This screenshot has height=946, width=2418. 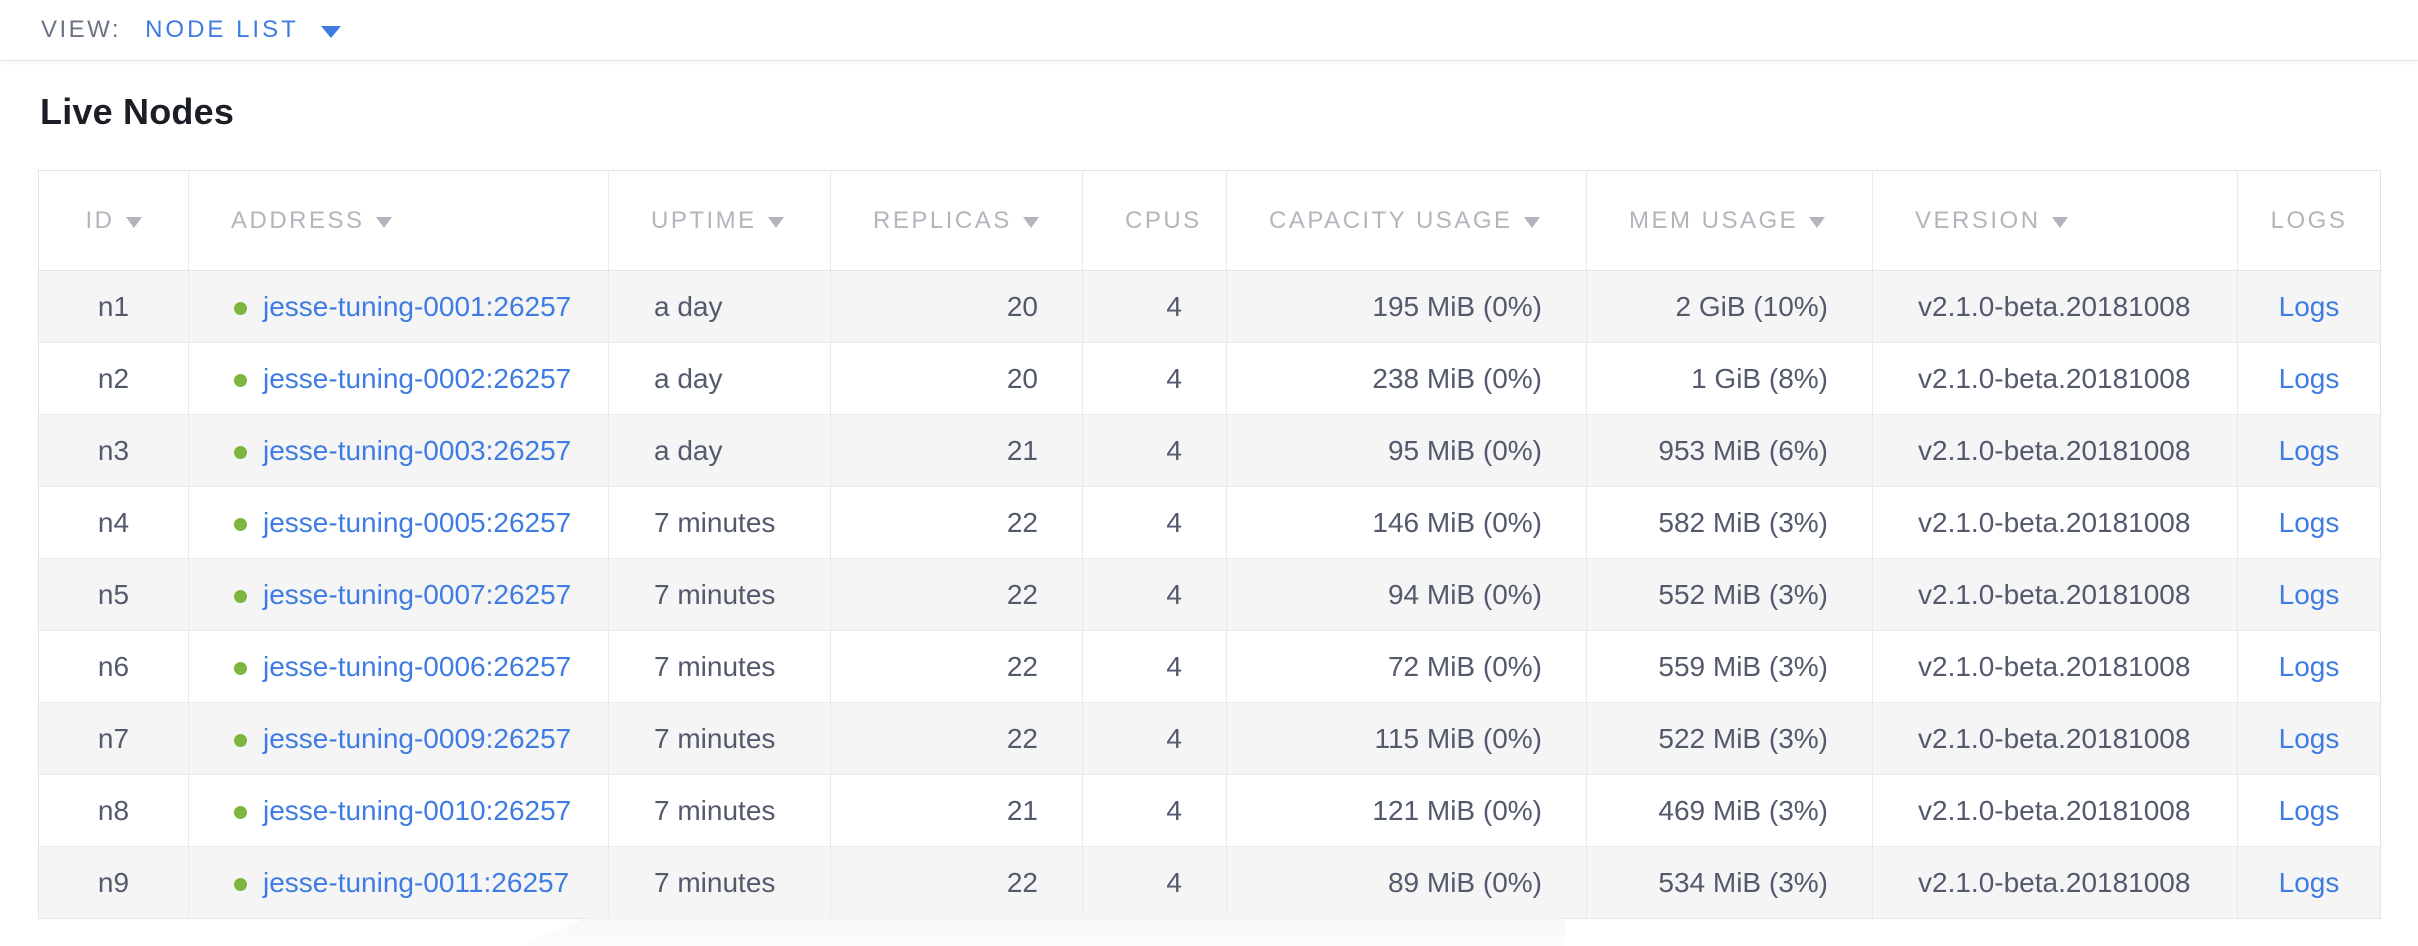 I want to click on mem-cell: 522 MiB (3%), so click(x=1729, y=738).